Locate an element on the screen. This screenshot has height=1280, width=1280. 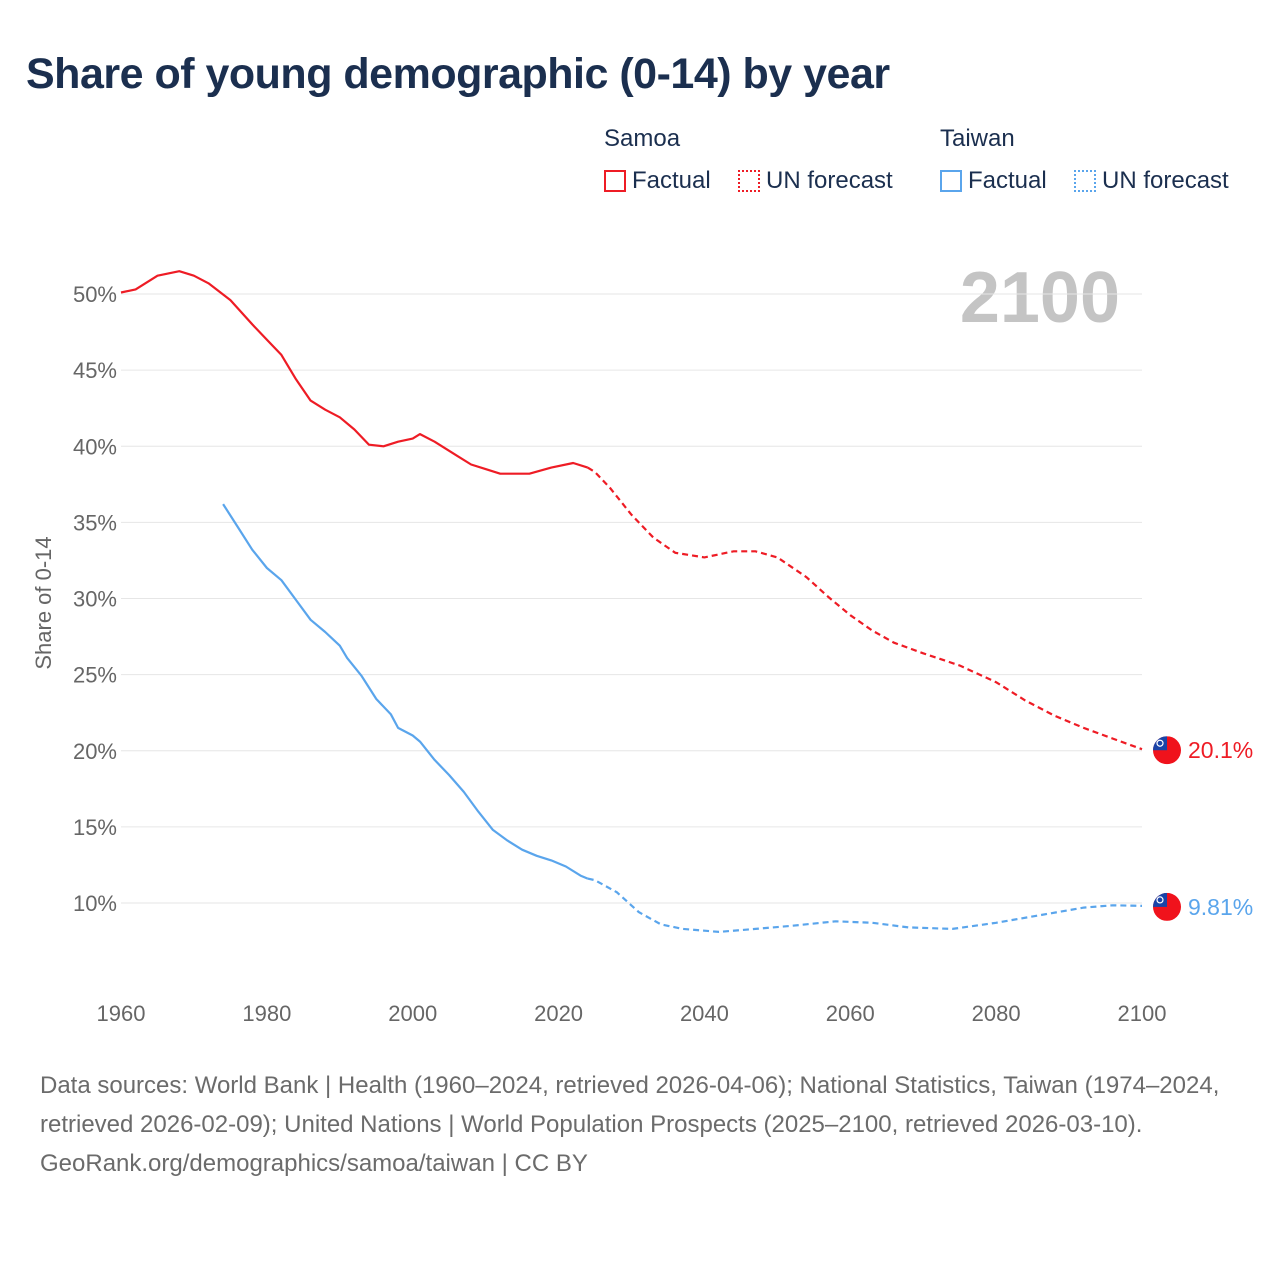
legend-group-taiwan: Taiwan is located at coordinates (977, 138).